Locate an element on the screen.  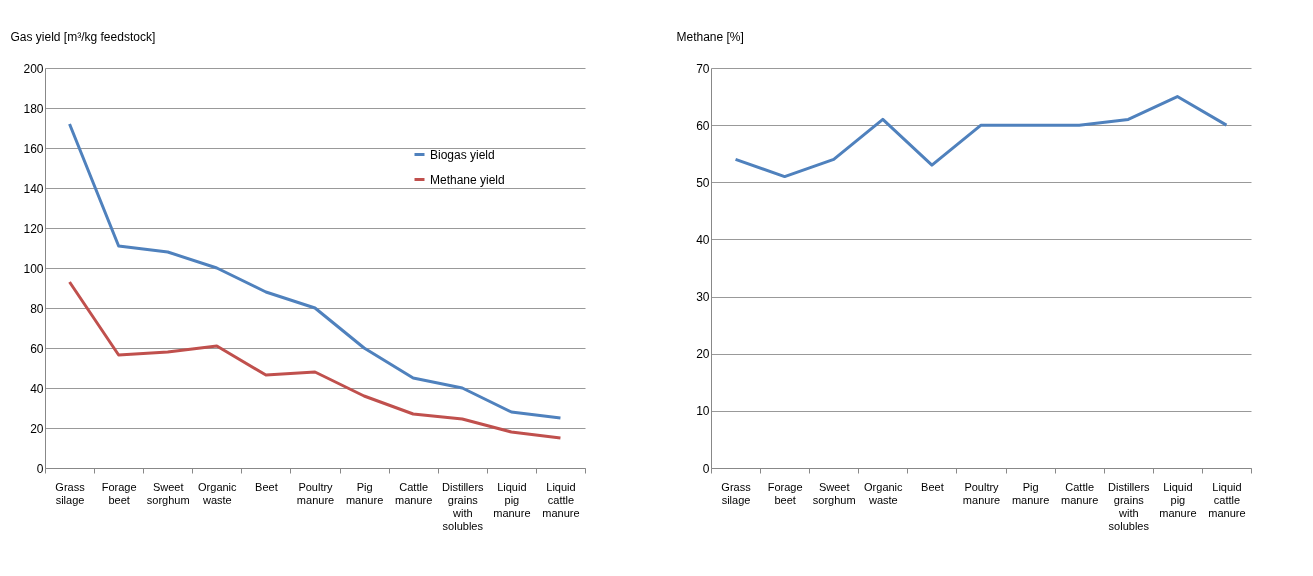
y-tick-label: 50 is located at coordinates (703, 182).